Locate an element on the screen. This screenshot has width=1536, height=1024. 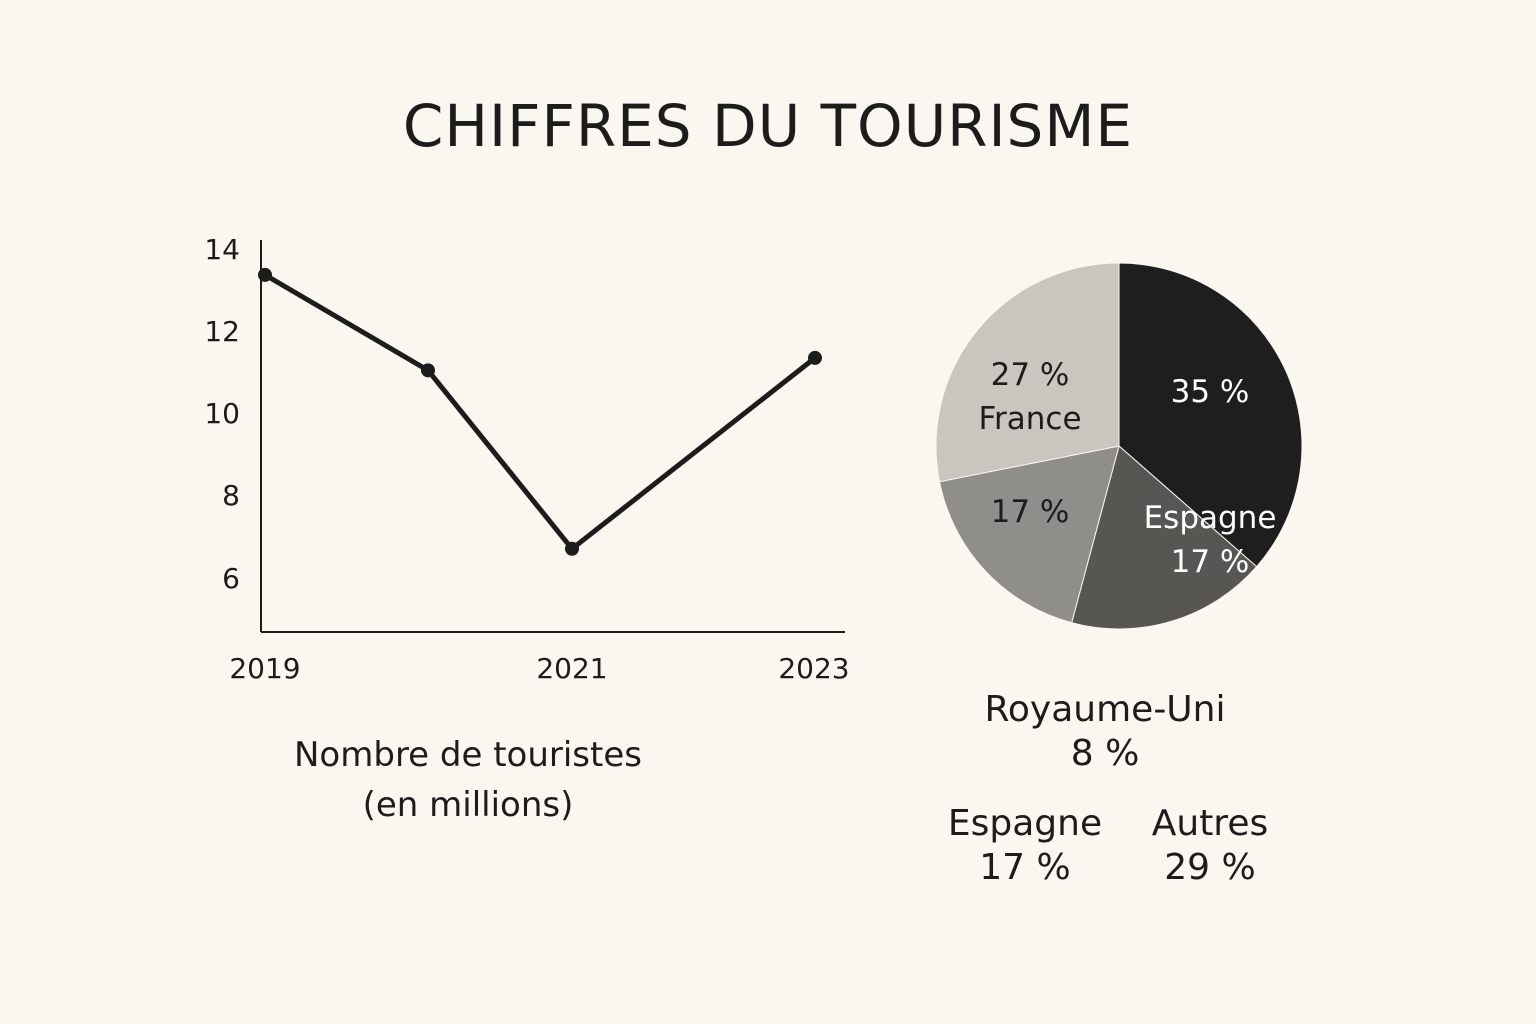
pie-label-value: 17 % is located at coordinates (1210, 562).